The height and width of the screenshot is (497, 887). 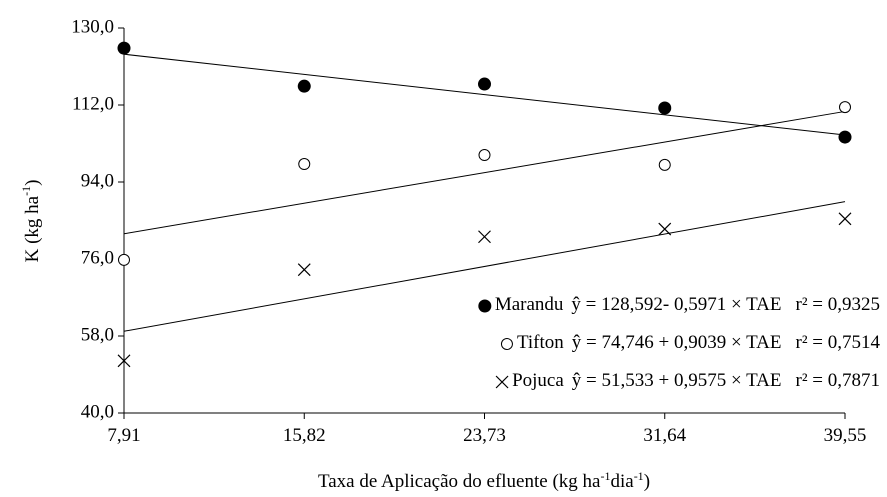 I want to click on y-tick-label: 40,0, so click(x=97, y=411).